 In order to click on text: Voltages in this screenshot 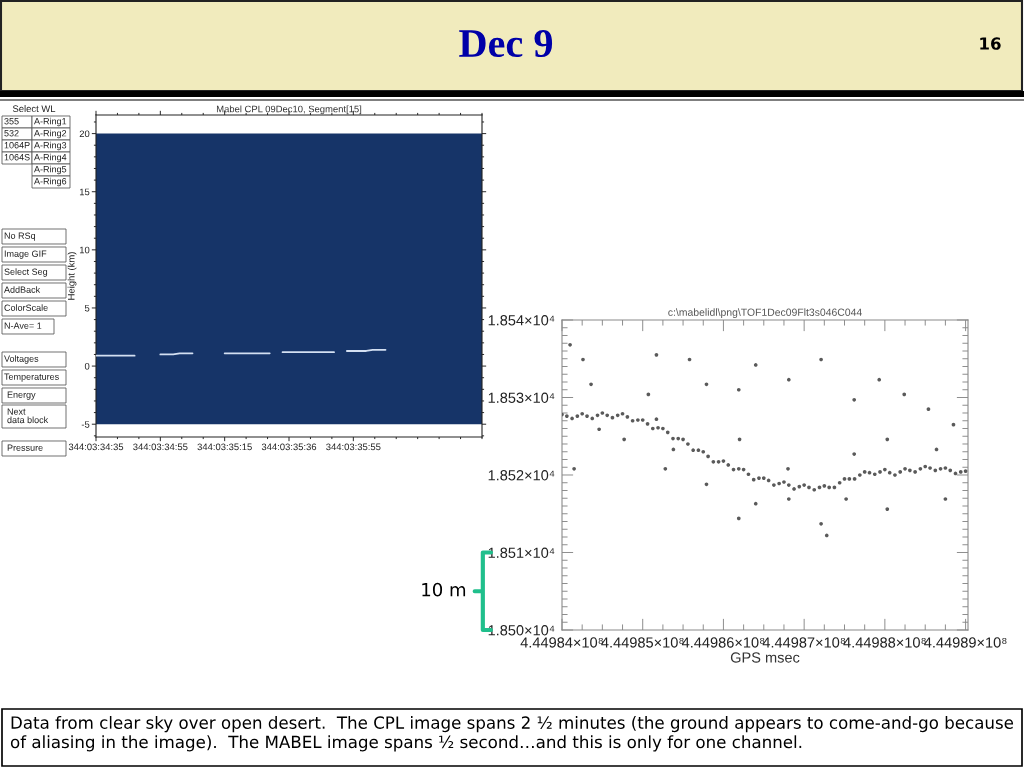, I will do `click(21, 359)`.